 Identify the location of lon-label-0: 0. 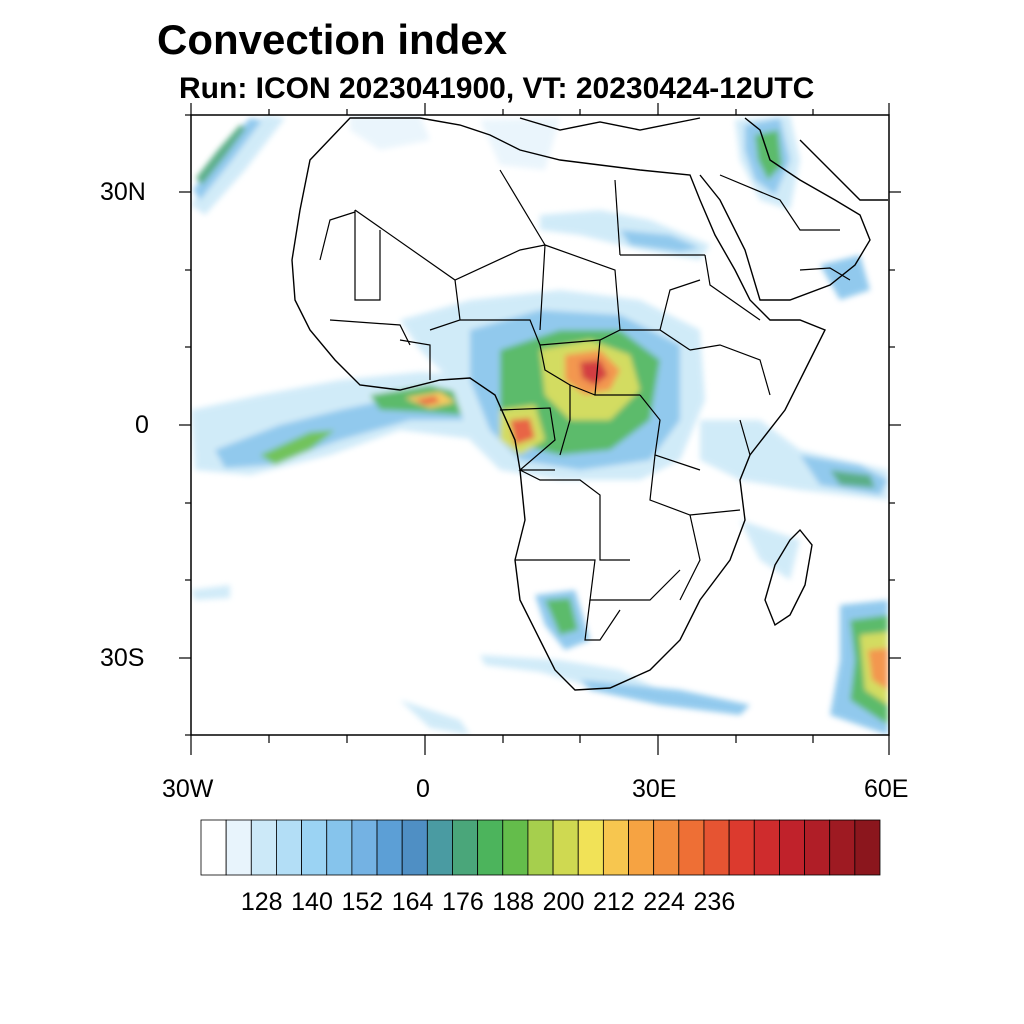
(423, 789).